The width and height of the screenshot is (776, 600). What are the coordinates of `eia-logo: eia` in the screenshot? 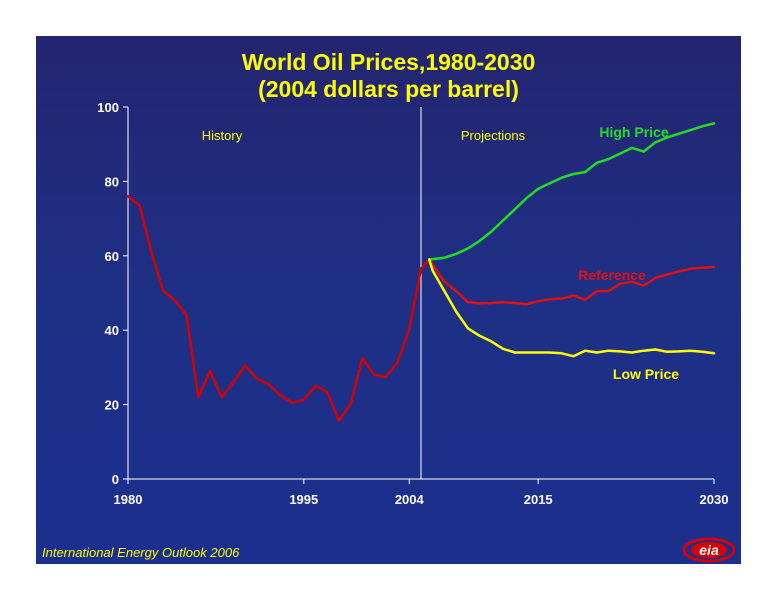 It's located at (709, 550).